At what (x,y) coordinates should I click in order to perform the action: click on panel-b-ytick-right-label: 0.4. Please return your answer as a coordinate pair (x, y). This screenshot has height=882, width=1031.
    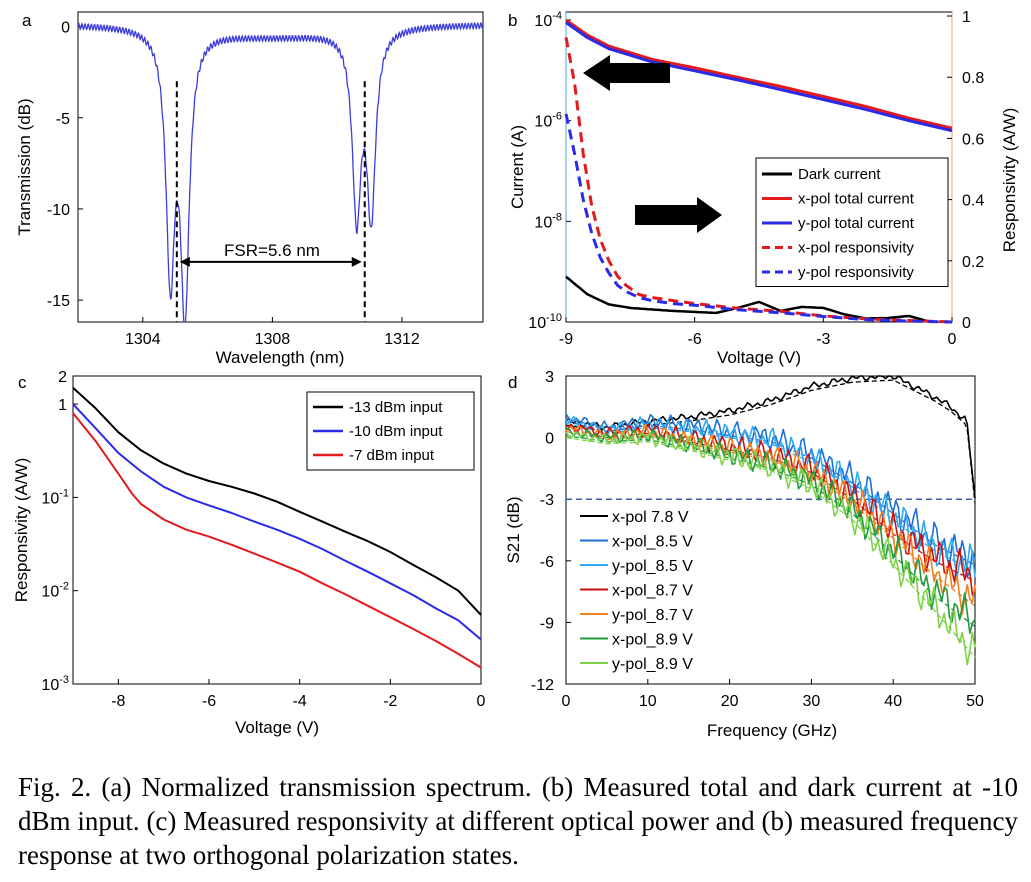
    Looking at the image, I should click on (973, 201).